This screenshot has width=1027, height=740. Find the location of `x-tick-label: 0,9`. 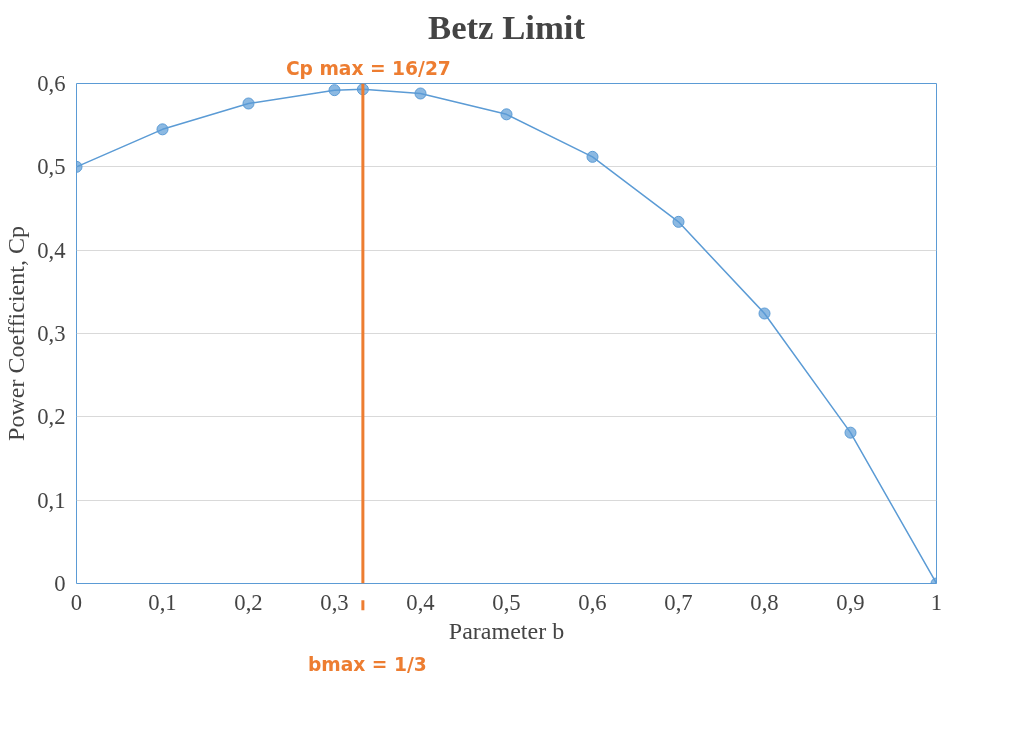

x-tick-label: 0,9 is located at coordinates (850, 602).